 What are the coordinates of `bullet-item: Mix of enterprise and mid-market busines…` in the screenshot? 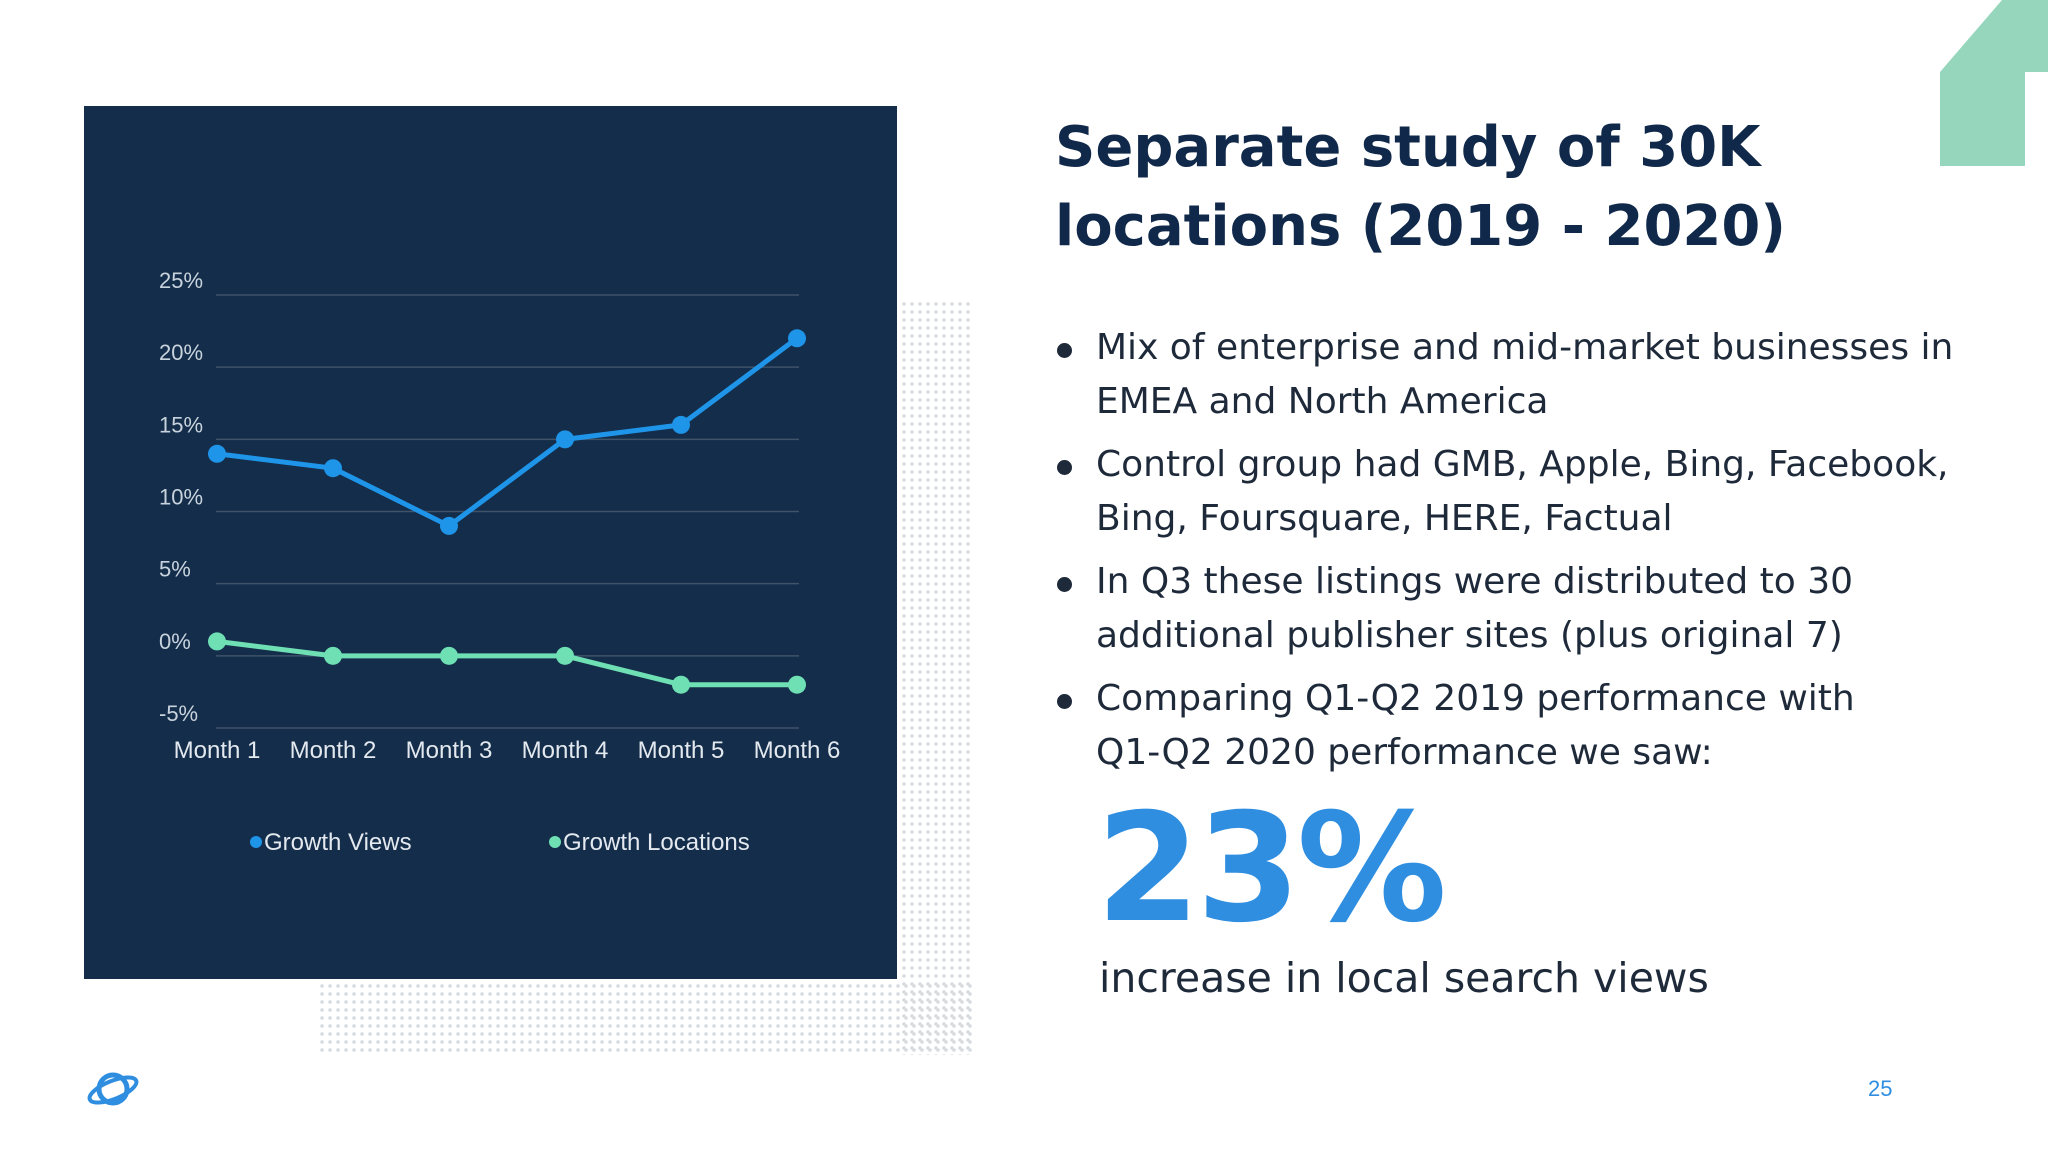 It's located at (1525, 375).